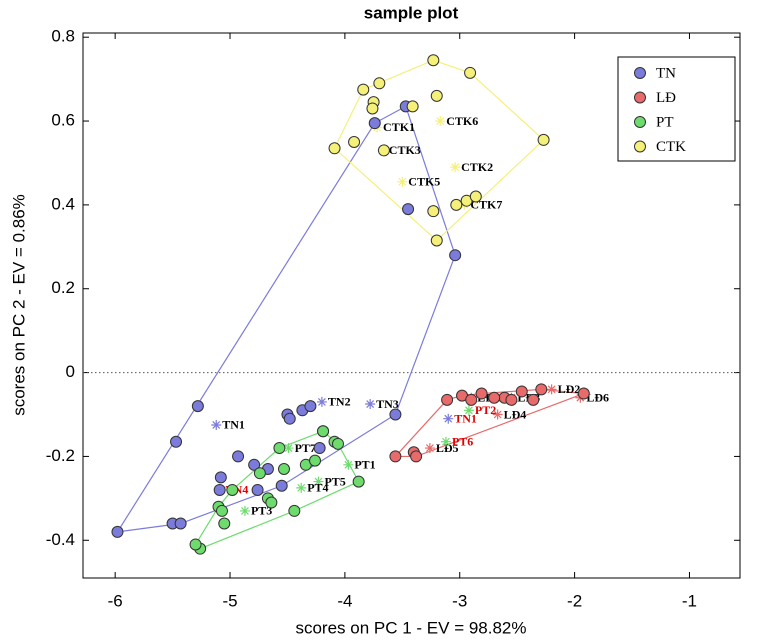  Describe the element at coordinates (462, 442) in the screenshot. I see `sample-label: PT6` at that location.